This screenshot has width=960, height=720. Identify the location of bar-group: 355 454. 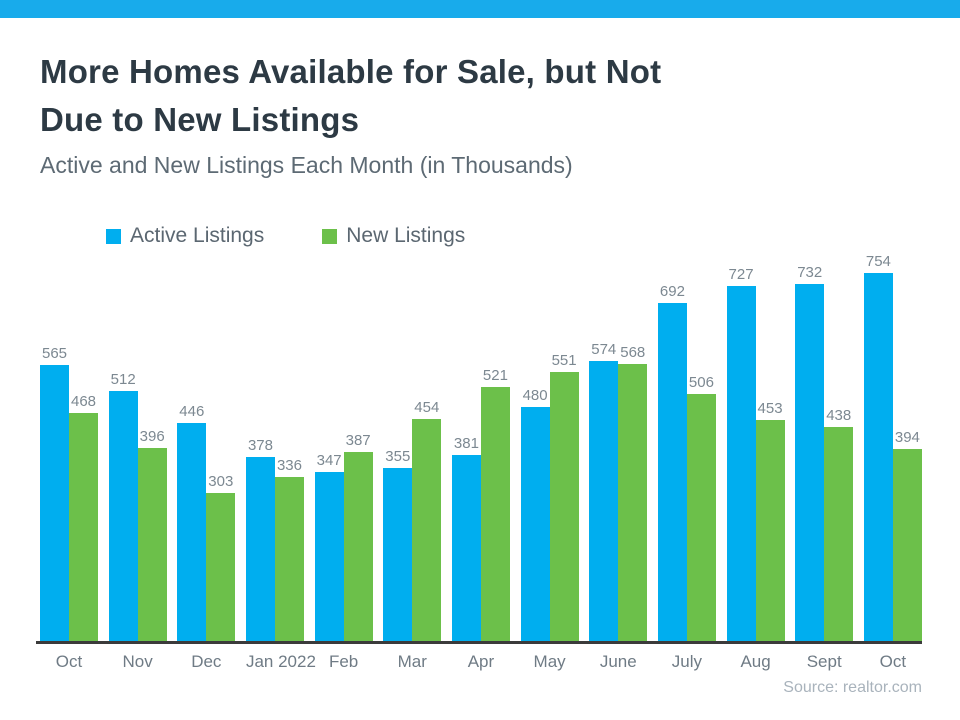
(412, 444).